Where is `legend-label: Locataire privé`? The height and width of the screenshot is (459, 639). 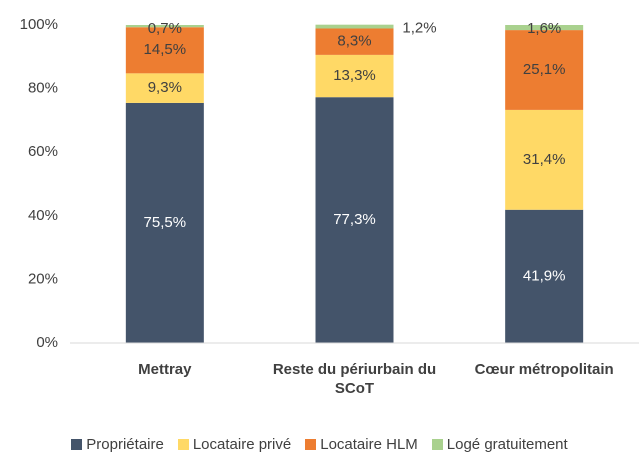 legend-label: Locataire privé is located at coordinates (242, 444).